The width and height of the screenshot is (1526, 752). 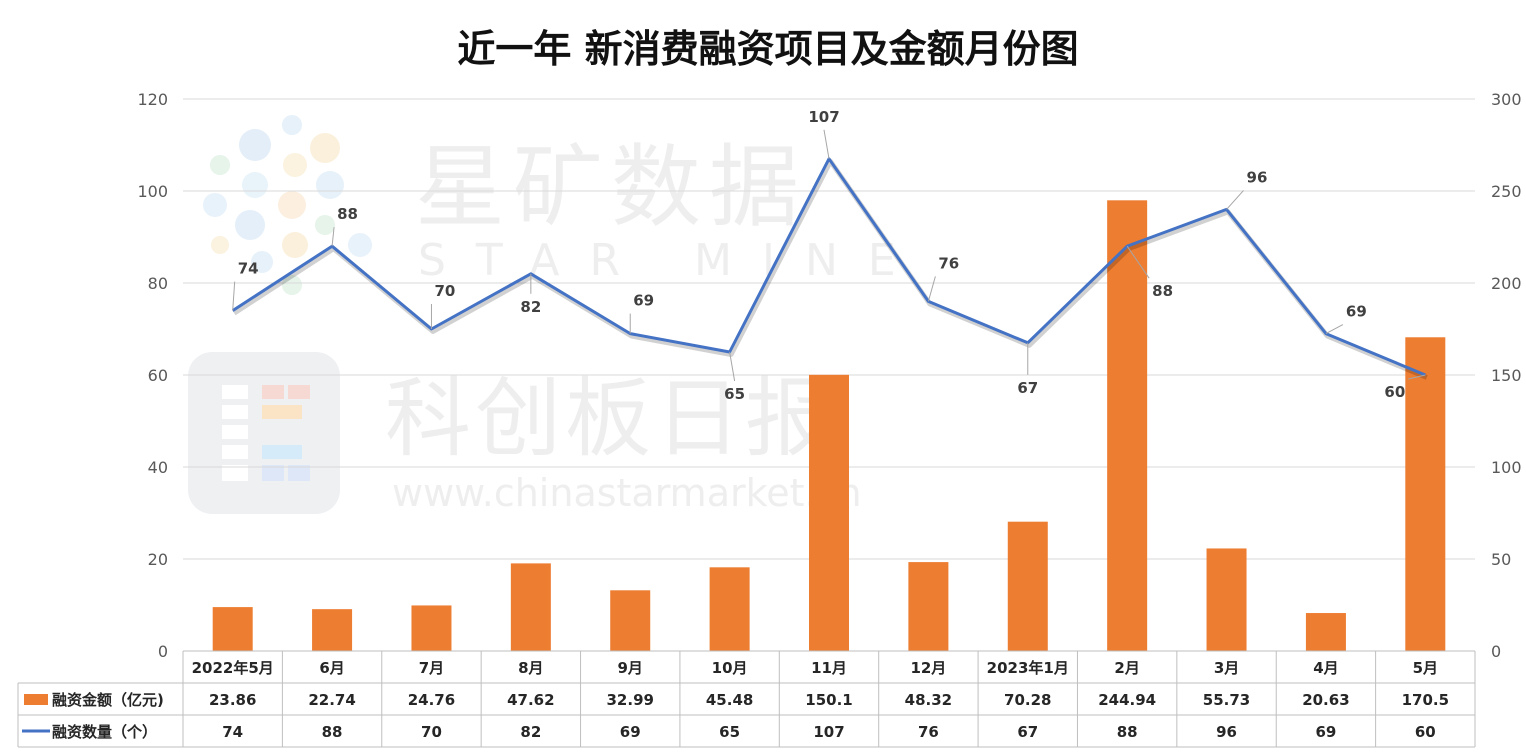 I want to click on line-data-label: 76, so click(x=948, y=263).